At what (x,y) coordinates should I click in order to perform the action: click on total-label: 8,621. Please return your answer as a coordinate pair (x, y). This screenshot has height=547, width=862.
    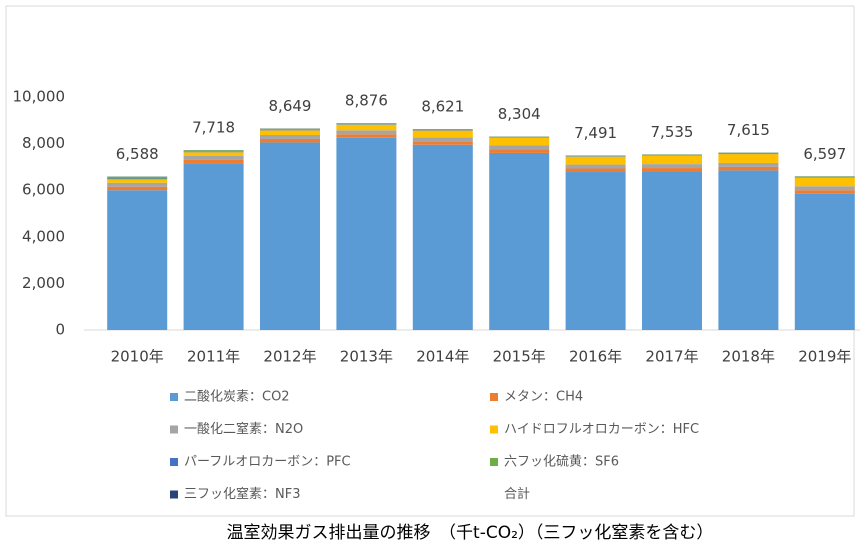
    Looking at the image, I should click on (442, 107).